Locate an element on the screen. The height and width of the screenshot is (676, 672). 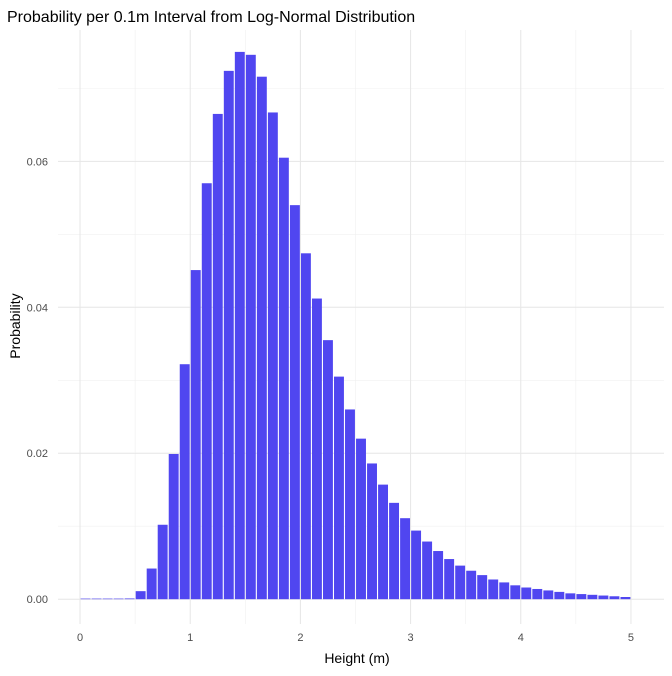
x-tick-label: 4 is located at coordinates (521, 638).